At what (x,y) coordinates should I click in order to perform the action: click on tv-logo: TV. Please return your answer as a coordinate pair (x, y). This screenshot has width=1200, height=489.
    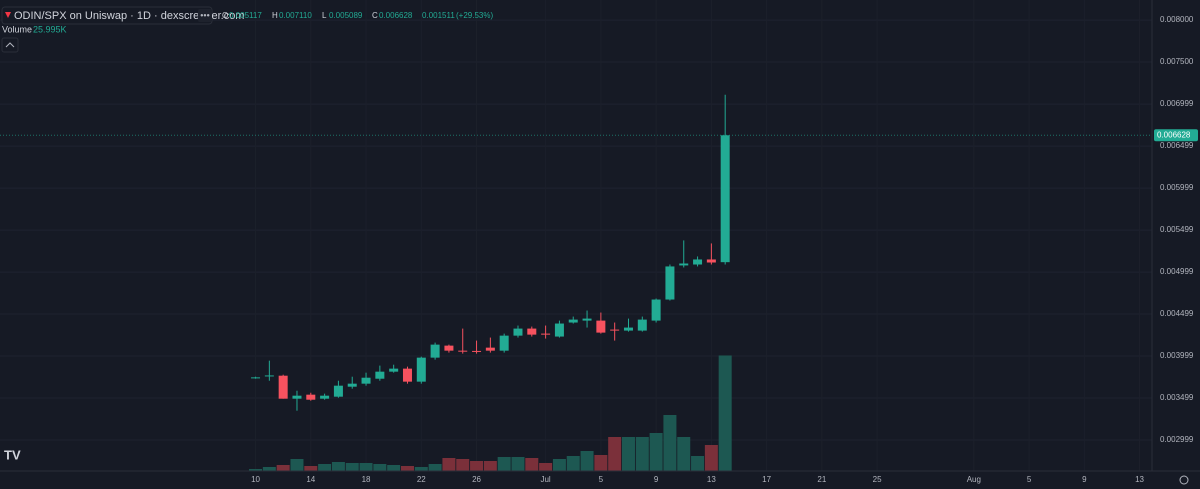
    Looking at the image, I should click on (12, 454).